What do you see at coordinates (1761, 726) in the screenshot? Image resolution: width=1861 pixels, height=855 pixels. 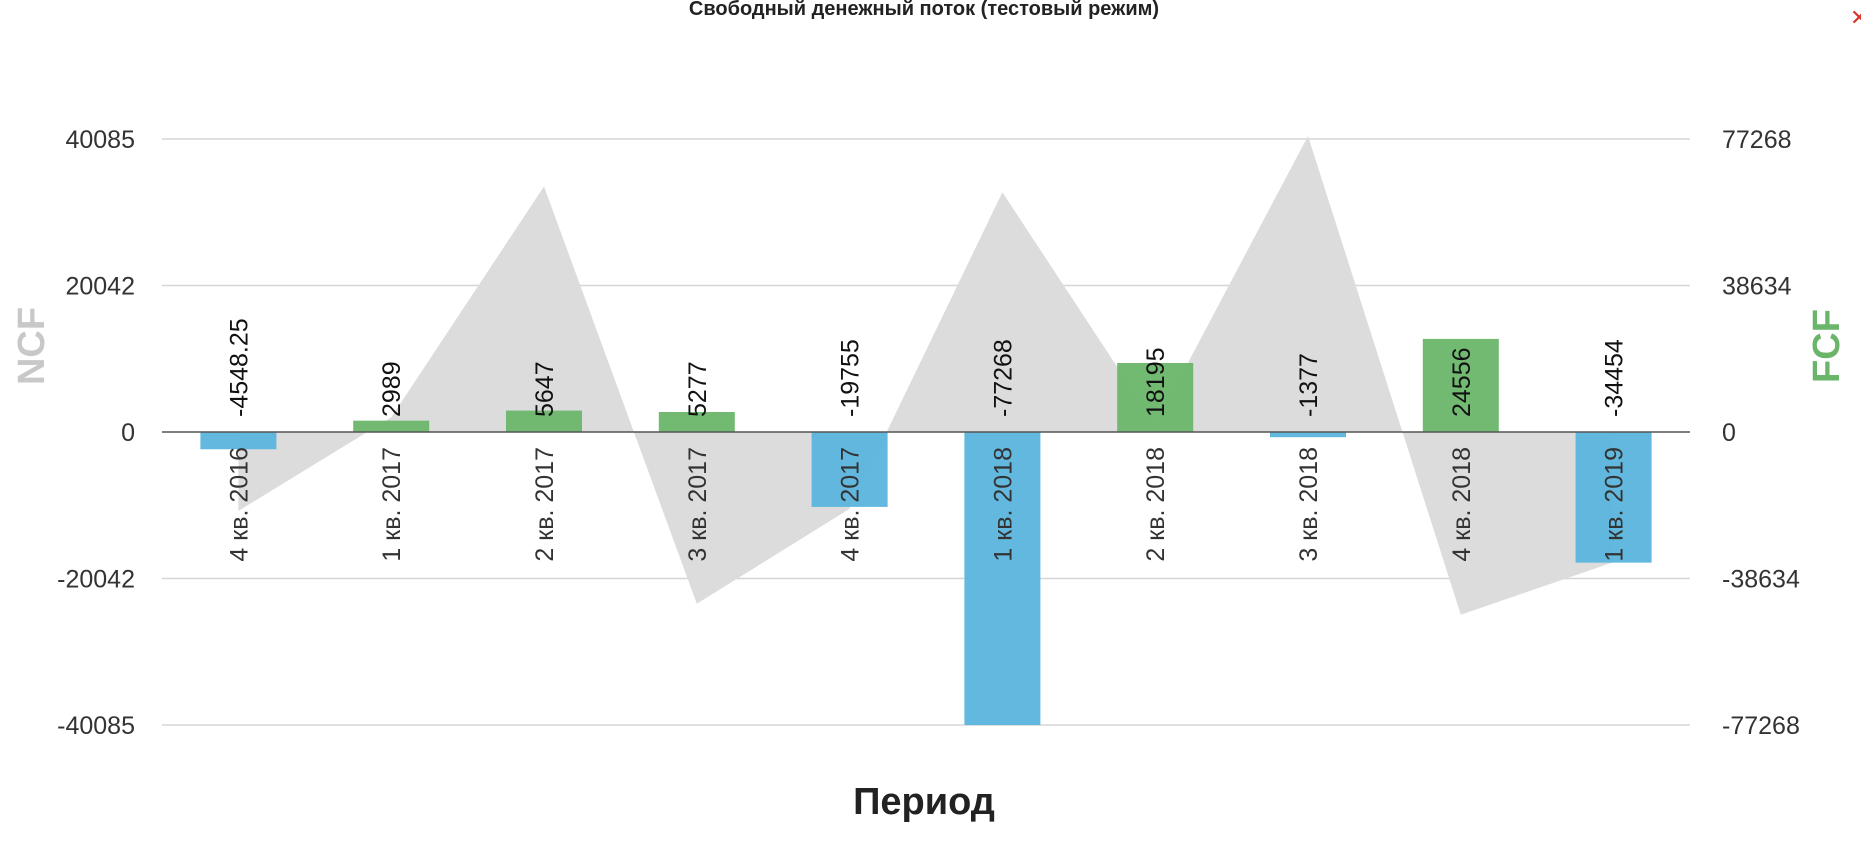 I see `right-axis-tick-label: -77268` at bounding box center [1761, 726].